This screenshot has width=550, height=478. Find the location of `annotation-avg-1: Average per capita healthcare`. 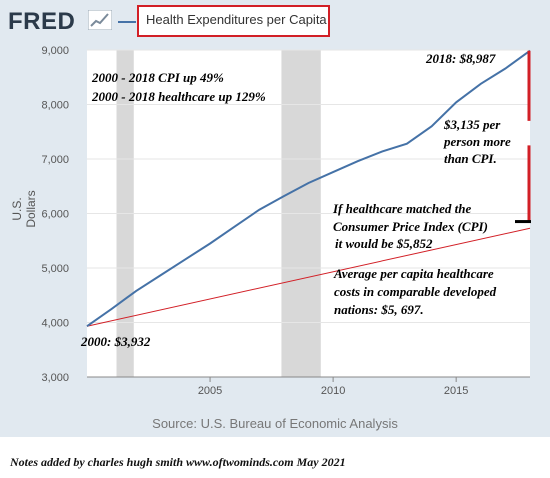

annotation-avg-1: Average per capita healthcare is located at coordinates (413, 273).